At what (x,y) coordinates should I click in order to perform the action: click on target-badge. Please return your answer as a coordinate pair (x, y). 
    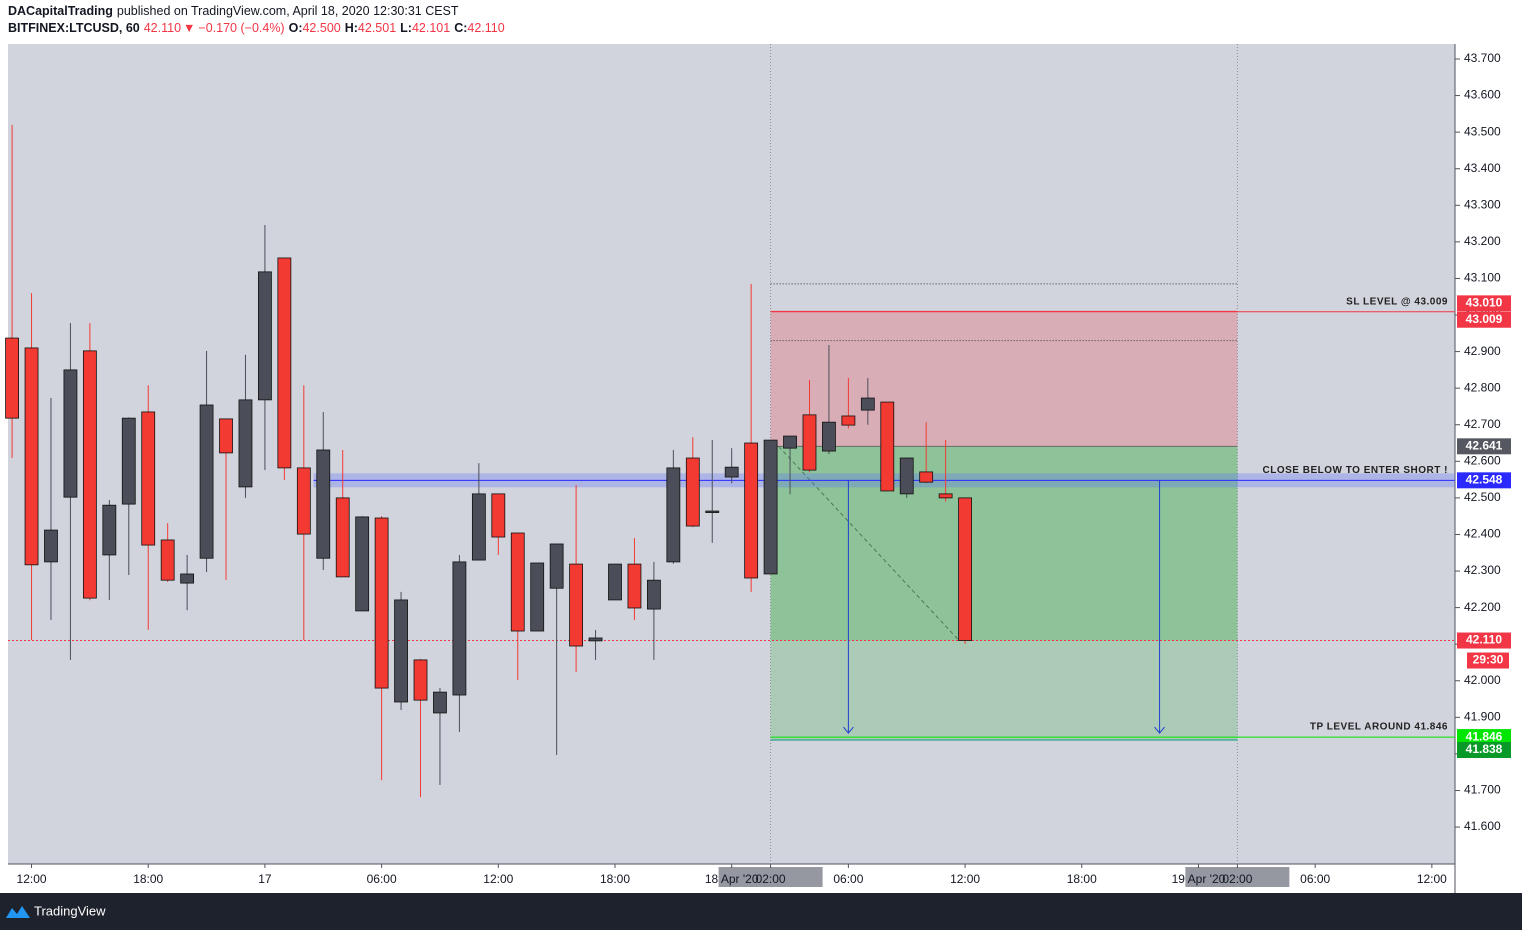
    Looking at the image, I should click on (1484, 750).